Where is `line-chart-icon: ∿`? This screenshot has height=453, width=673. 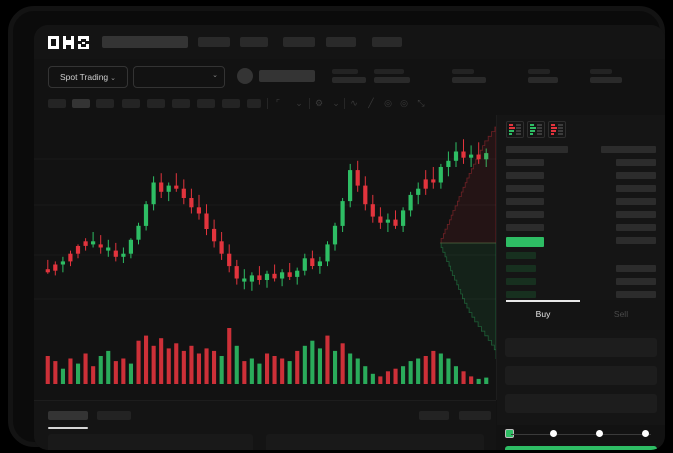 line-chart-icon: ∿ is located at coordinates (354, 103).